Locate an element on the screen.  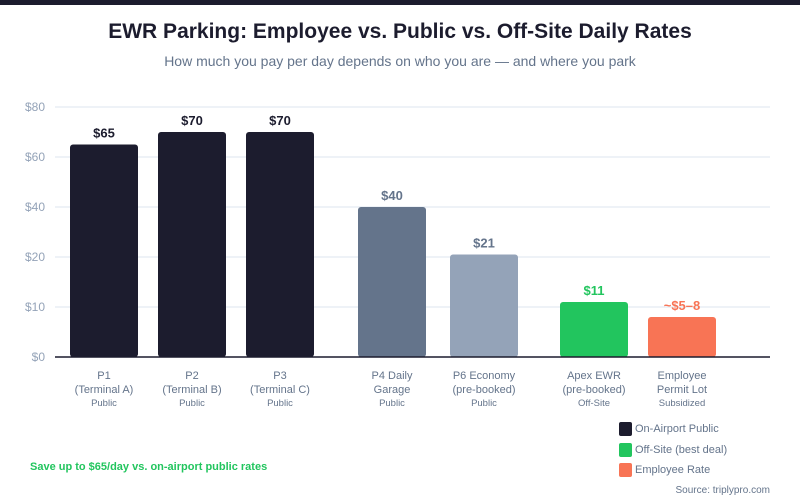
x-label-sub: (Terminal B) is located at coordinates (191, 390).